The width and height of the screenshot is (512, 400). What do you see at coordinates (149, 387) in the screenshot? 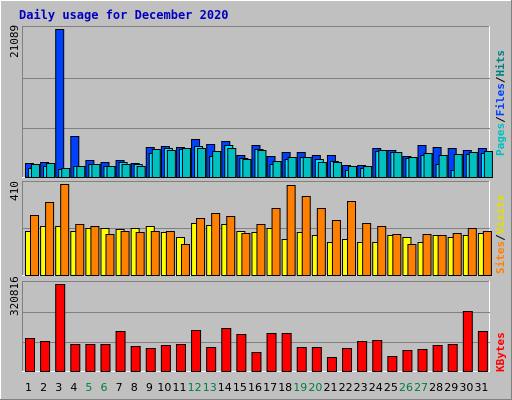
I see `x-tick-day-9: 9` at bounding box center [149, 387].